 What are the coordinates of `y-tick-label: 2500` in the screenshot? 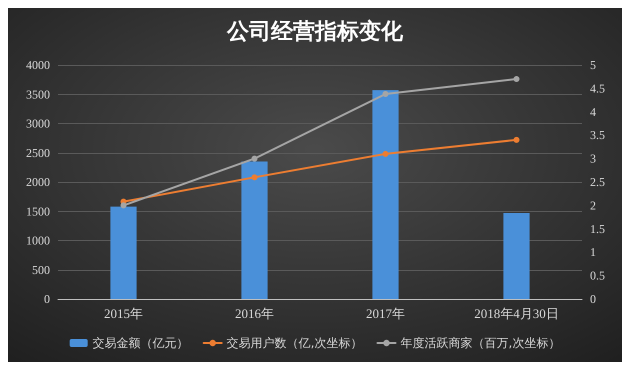 It's located at (38, 153).